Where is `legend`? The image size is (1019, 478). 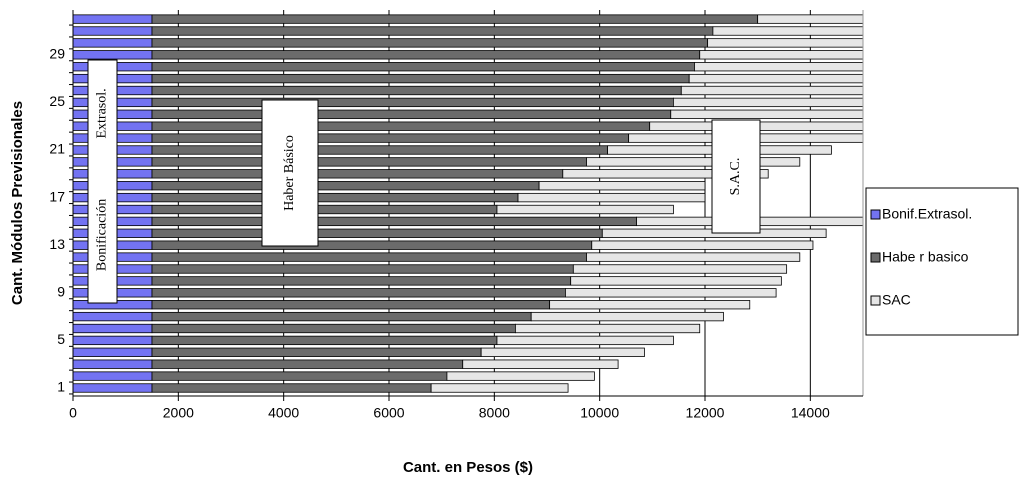 legend is located at coordinates (942, 261).